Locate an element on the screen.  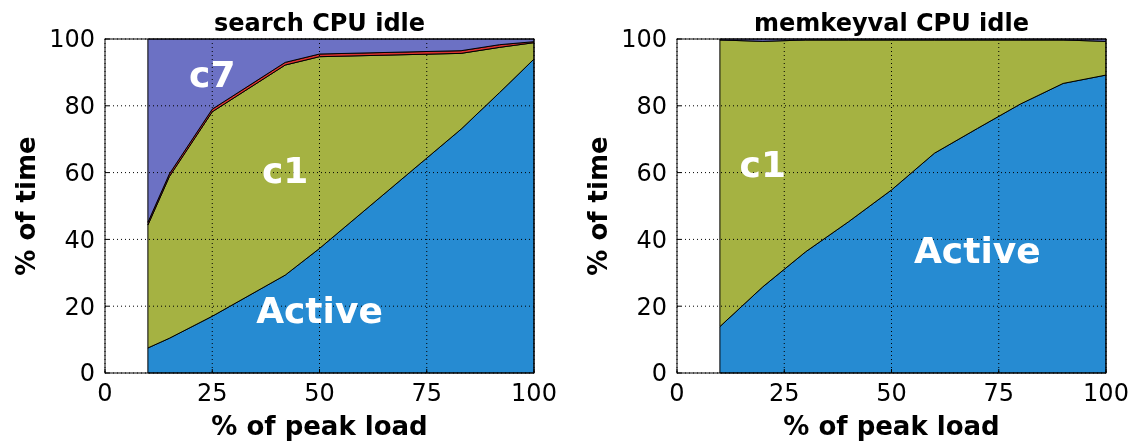
chart-title: memkeyval CPU idle is located at coordinates (891, 23).